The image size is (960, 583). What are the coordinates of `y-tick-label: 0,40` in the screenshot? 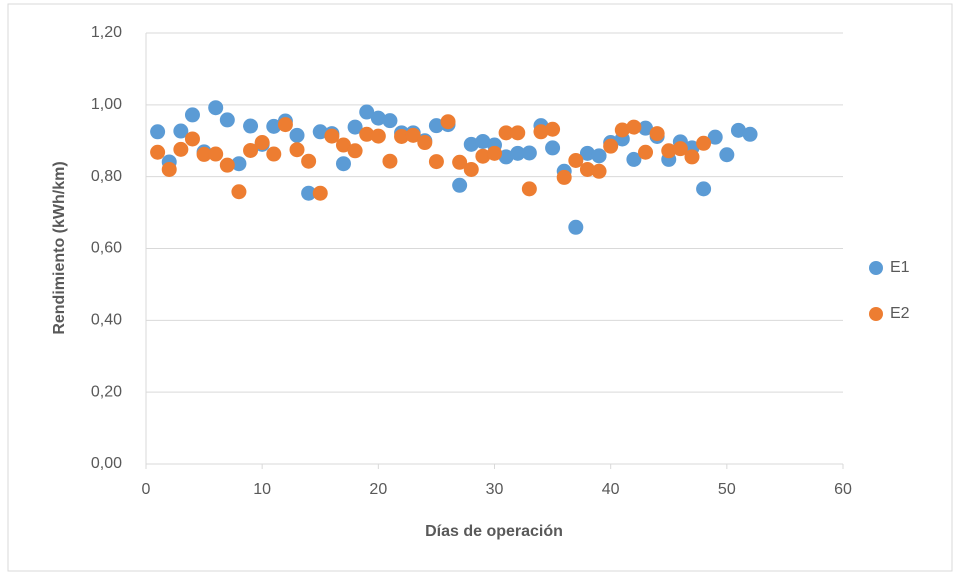 It's located at (106, 320).